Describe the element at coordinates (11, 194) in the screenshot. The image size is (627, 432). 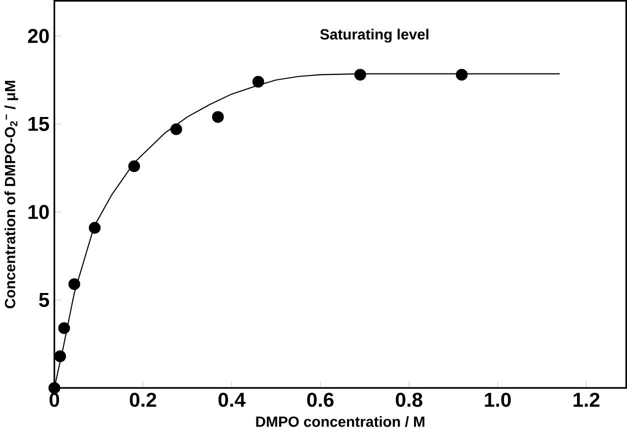
I see `y-axis-title: Concentration of DMPO-O$_{2}$$^{−}$ / μM` at that location.